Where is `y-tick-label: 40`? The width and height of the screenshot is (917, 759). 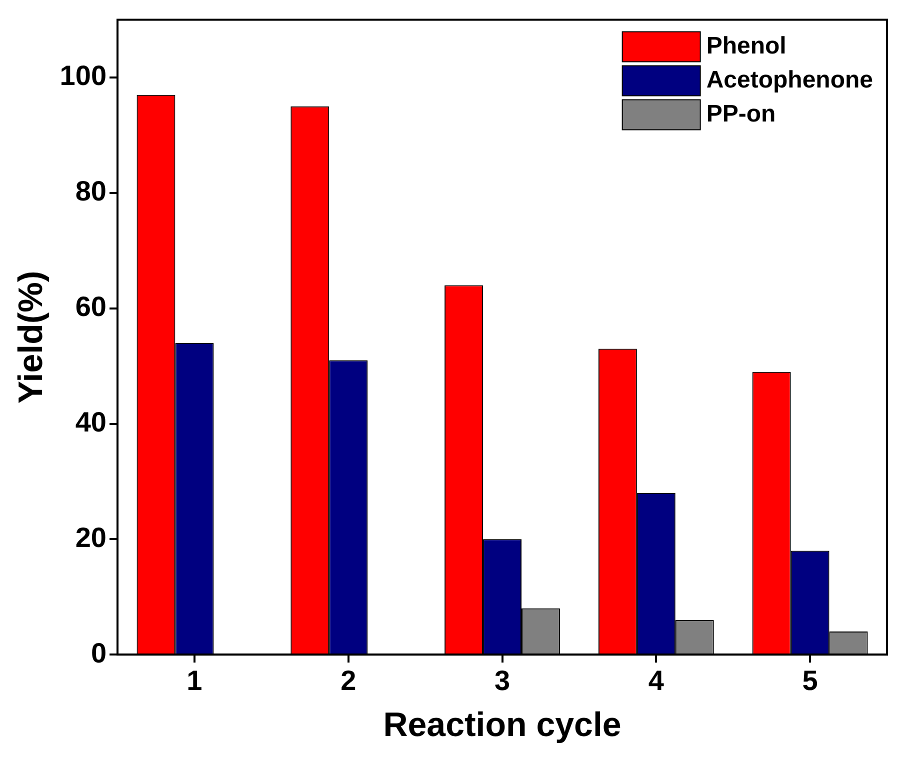 y-tick-label: 40 is located at coordinates (91, 422).